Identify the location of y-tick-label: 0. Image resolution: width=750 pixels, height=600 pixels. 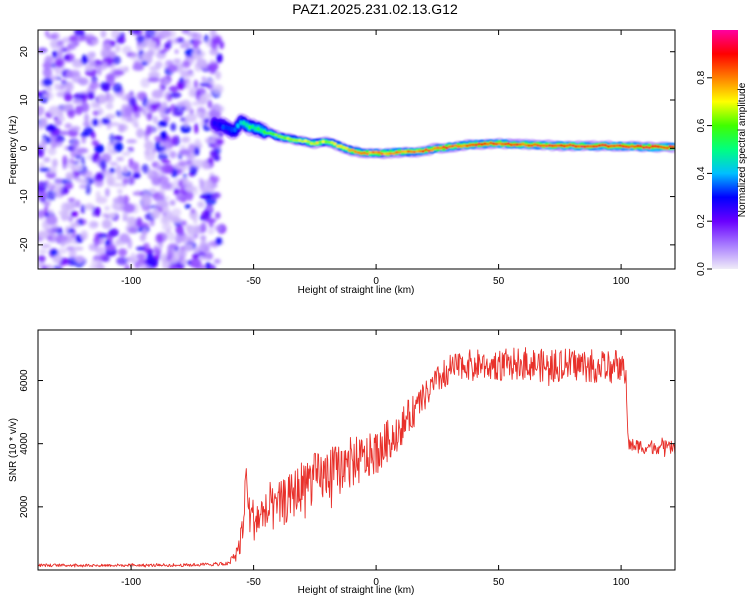
(24, 148).